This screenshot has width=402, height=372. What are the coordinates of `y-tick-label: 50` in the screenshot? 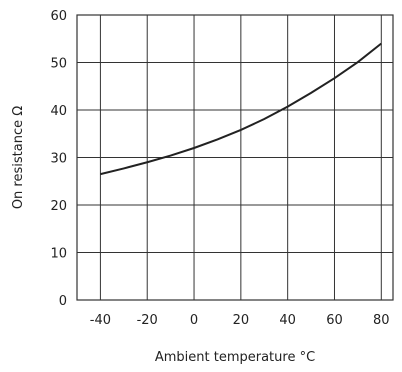 It's located at (58, 64).